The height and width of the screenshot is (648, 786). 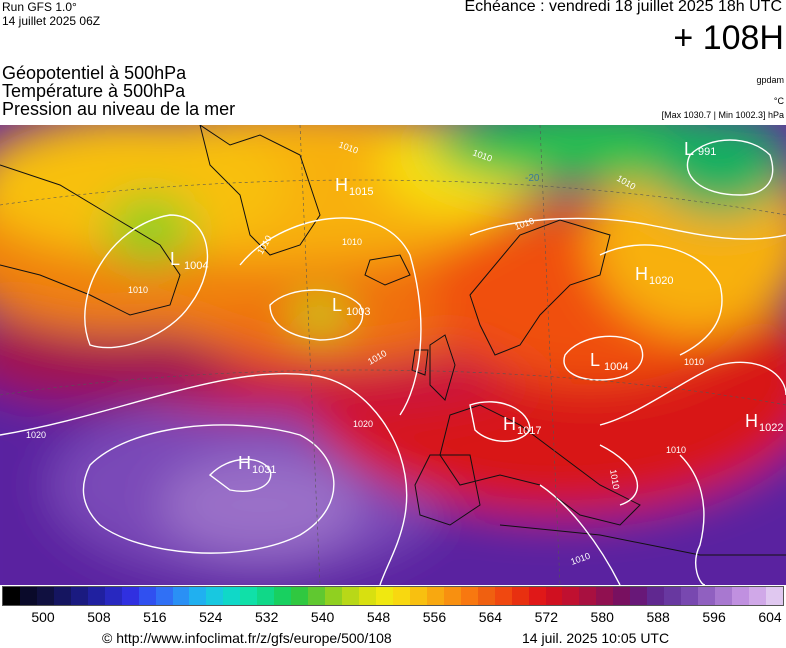 I want to click on scale-tick-label: 604, so click(x=770, y=617).